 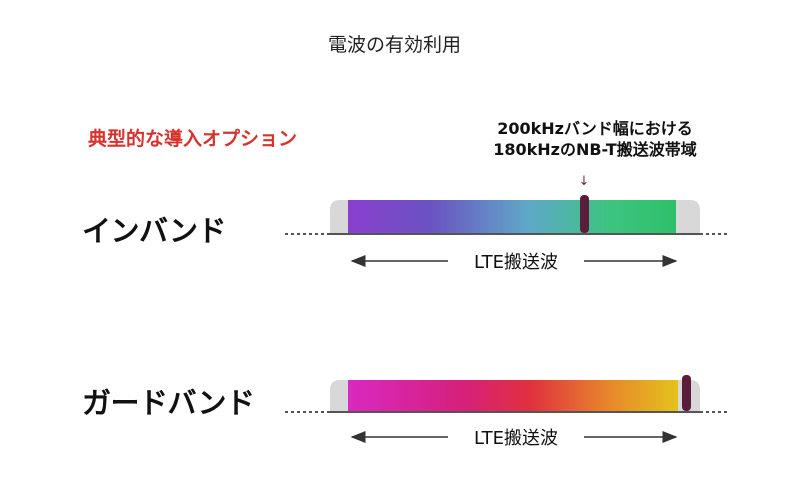 I want to click on guard-carrier-label: LTE搬送波, so click(x=516, y=438).